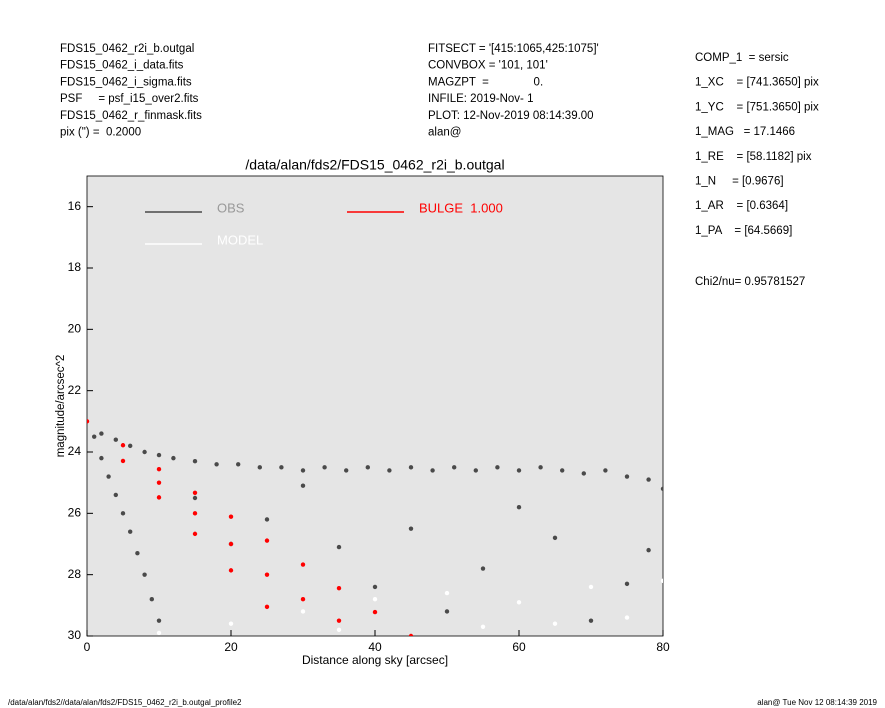 This screenshot has height=708, width=885. What do you see at coordinates (375, 647) in the screenshot?
I see `x-tick-label: 40` at bounding box center [375, 647].